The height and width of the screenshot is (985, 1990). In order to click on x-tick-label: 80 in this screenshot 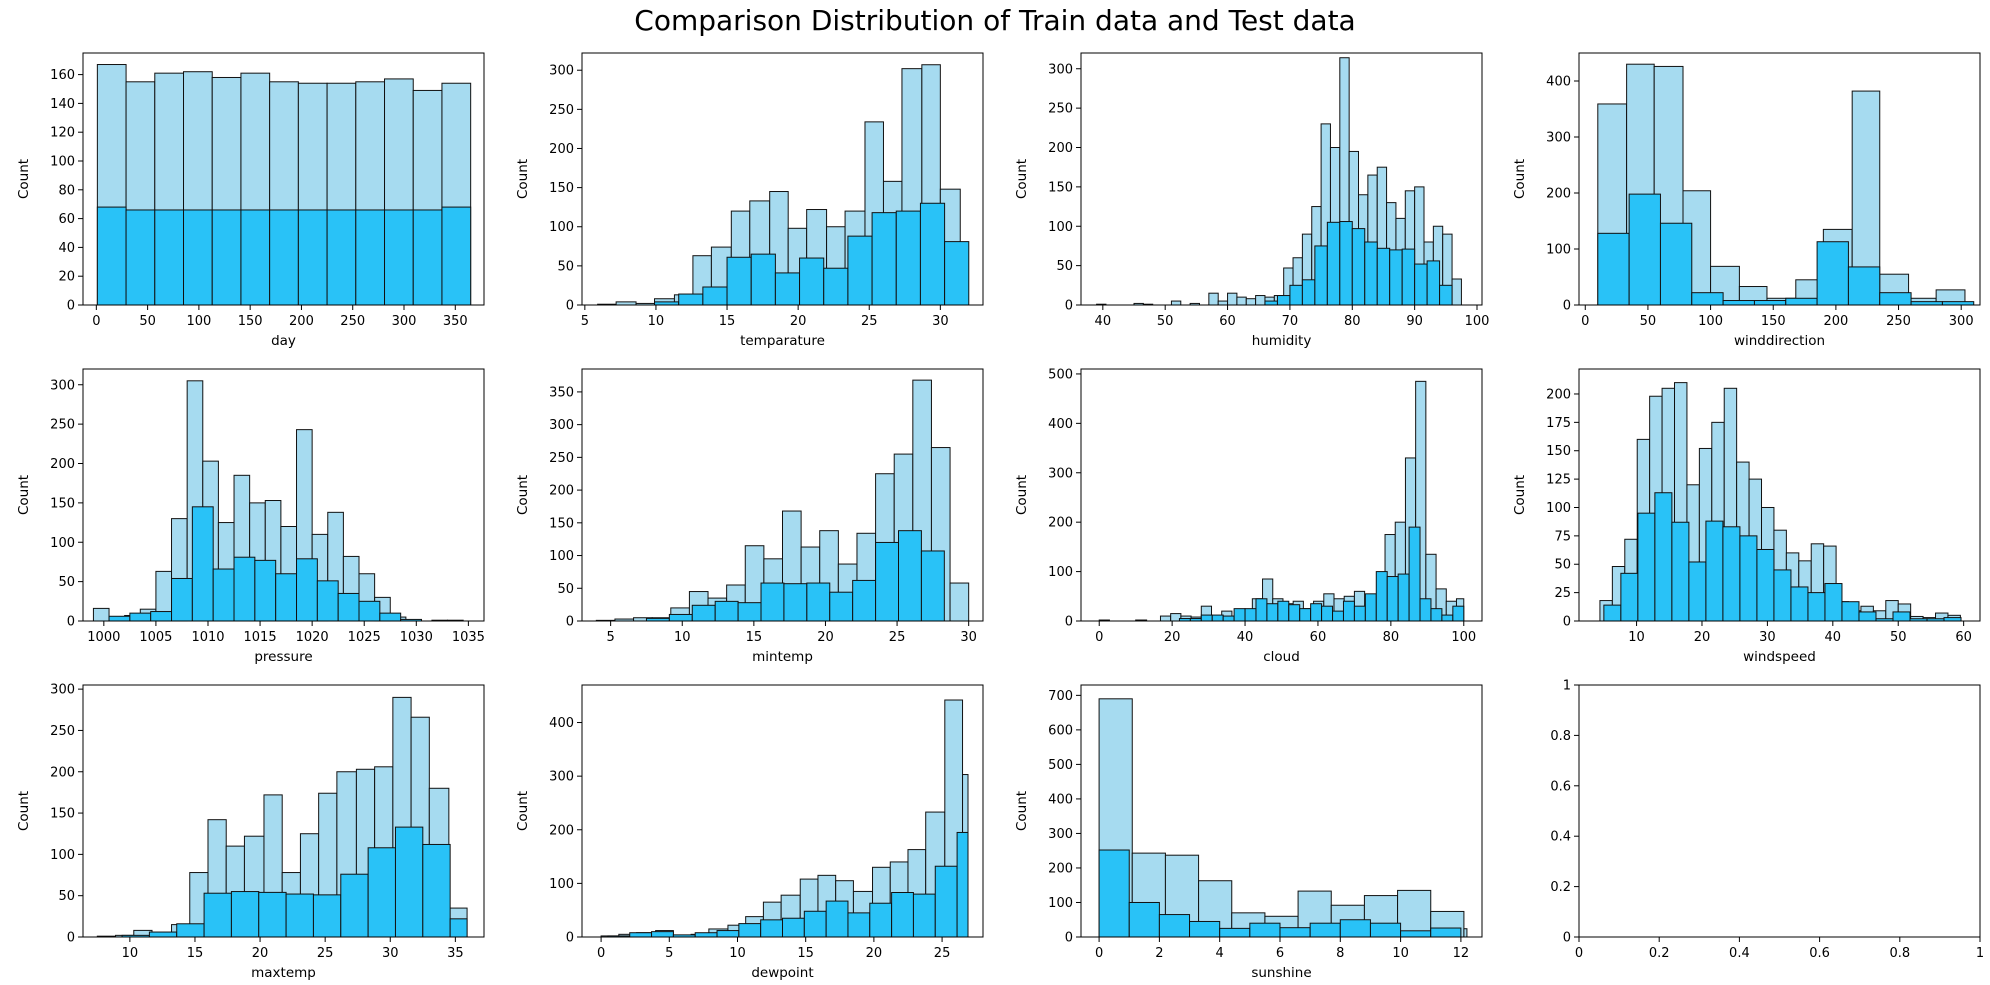, I will do `click(1391, 637)`.